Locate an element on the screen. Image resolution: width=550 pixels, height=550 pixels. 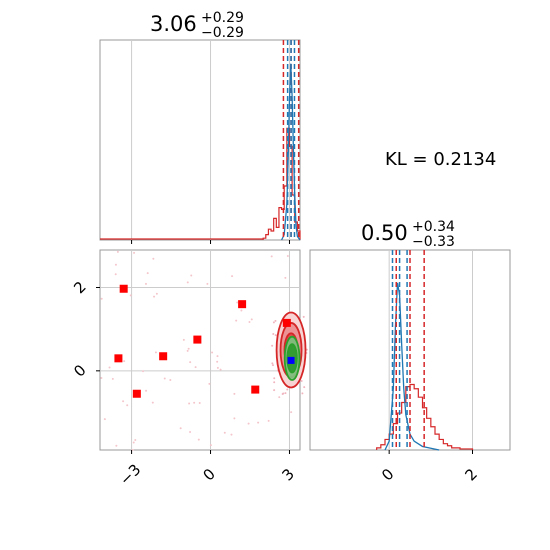
y-tick-label: 0 is located at coordinates (79, 370).